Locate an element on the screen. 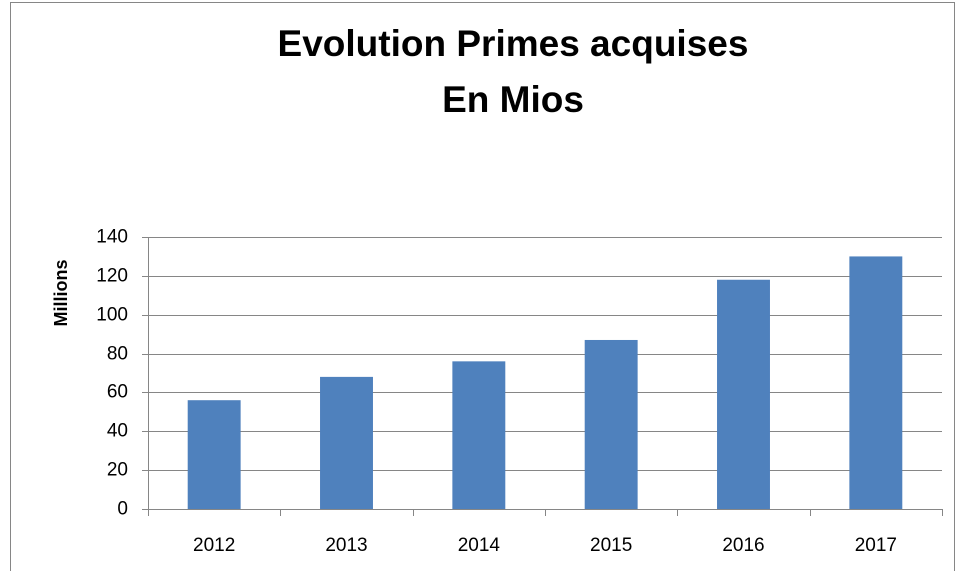 The image size is (958, 571). y-tick-label: 20 is located at coordinates (117, 470).